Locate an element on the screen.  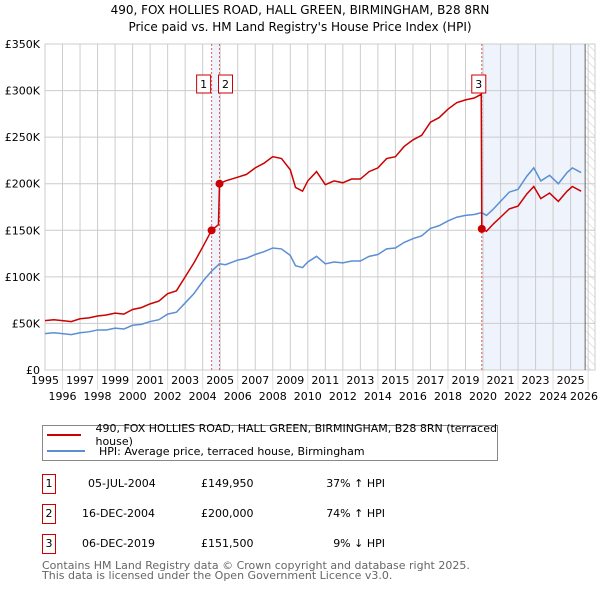
x-tick-label: 1996 is located at coordinates (63, 396).